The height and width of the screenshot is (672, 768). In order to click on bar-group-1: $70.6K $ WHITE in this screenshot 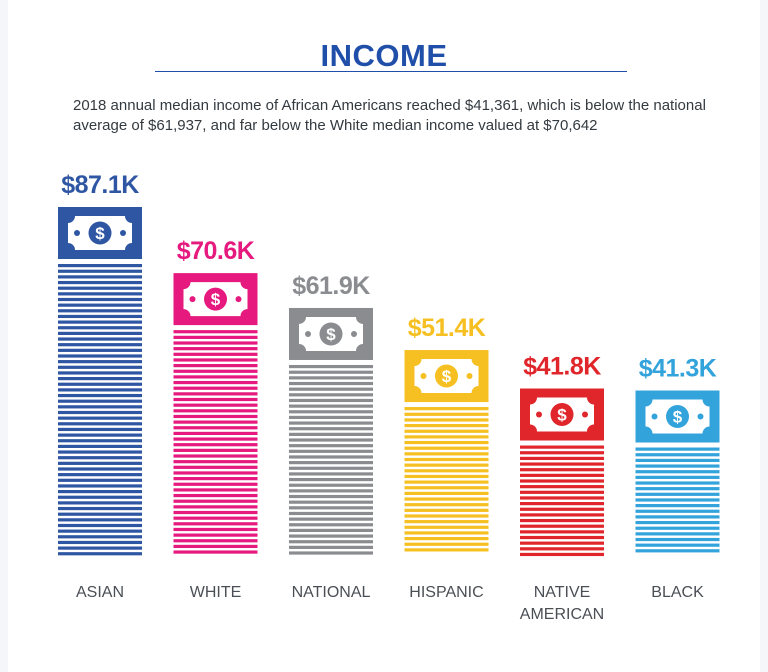, I will do `click(215, 419)`.